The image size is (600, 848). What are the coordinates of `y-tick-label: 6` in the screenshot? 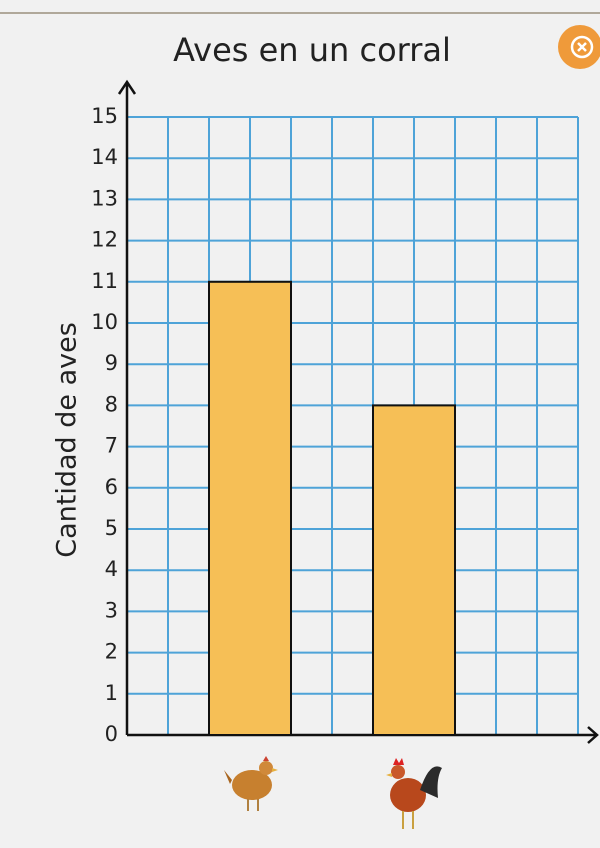 It's located at (111, 487).